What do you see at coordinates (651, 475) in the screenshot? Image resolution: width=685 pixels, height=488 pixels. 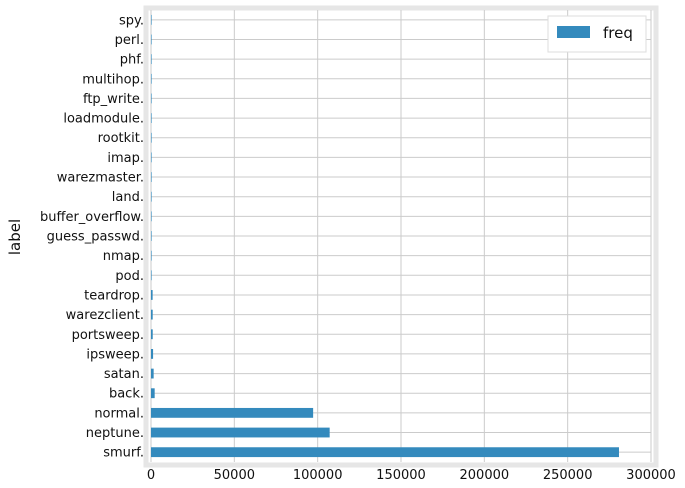 I see `x-tick-label: 300000` at bounding box center [651, 475].